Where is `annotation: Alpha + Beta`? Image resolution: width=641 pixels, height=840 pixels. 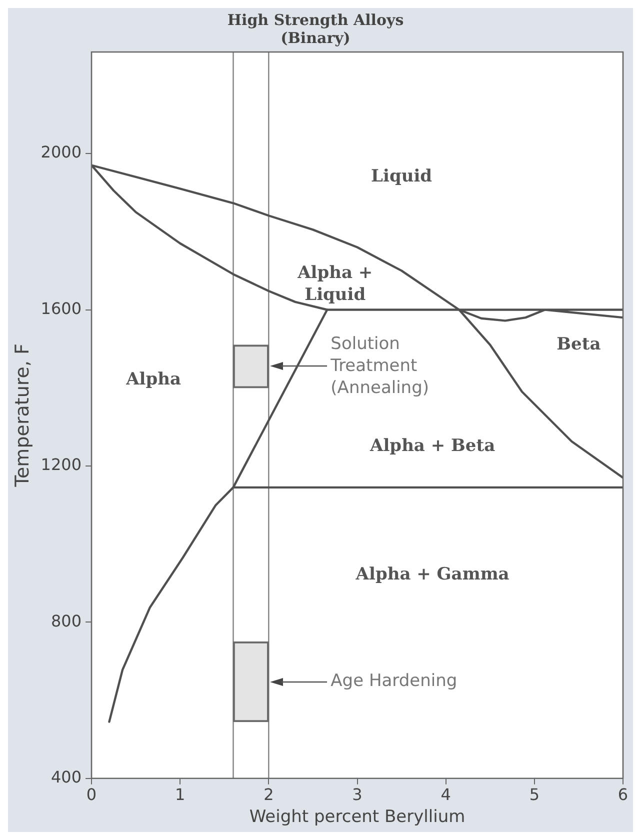
annotation: Alpha + Beta is located at coordinates (432, 446).